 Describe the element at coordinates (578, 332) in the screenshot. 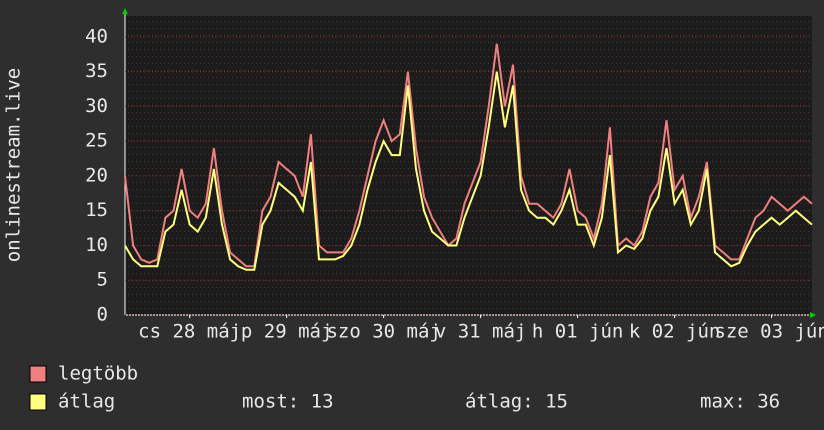

I see `x-tick-label: h 01 jún` at that location.